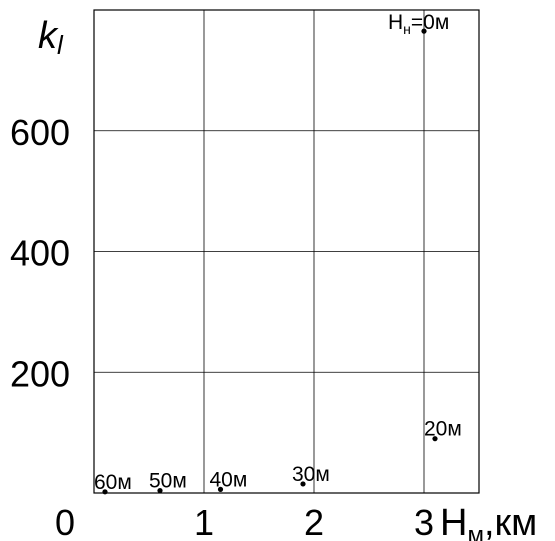  Describe the element at coordinates (65, 521) in the screenshot. I see `x-tick-label: 0` at that location.